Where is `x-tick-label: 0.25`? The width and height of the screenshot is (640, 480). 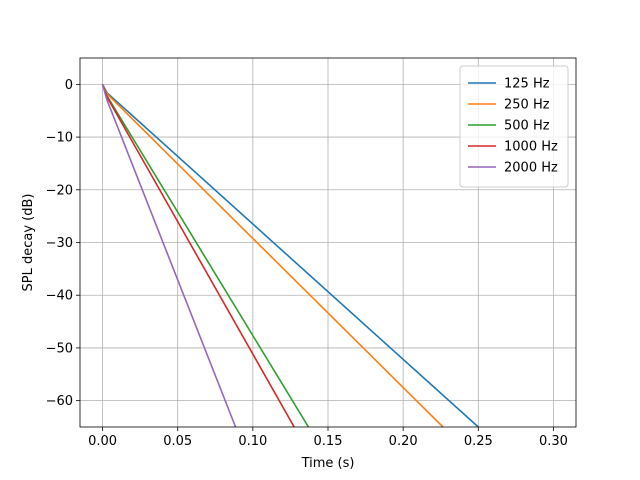 x-tick-label: 0.25 is located at coordinates (478, 441).